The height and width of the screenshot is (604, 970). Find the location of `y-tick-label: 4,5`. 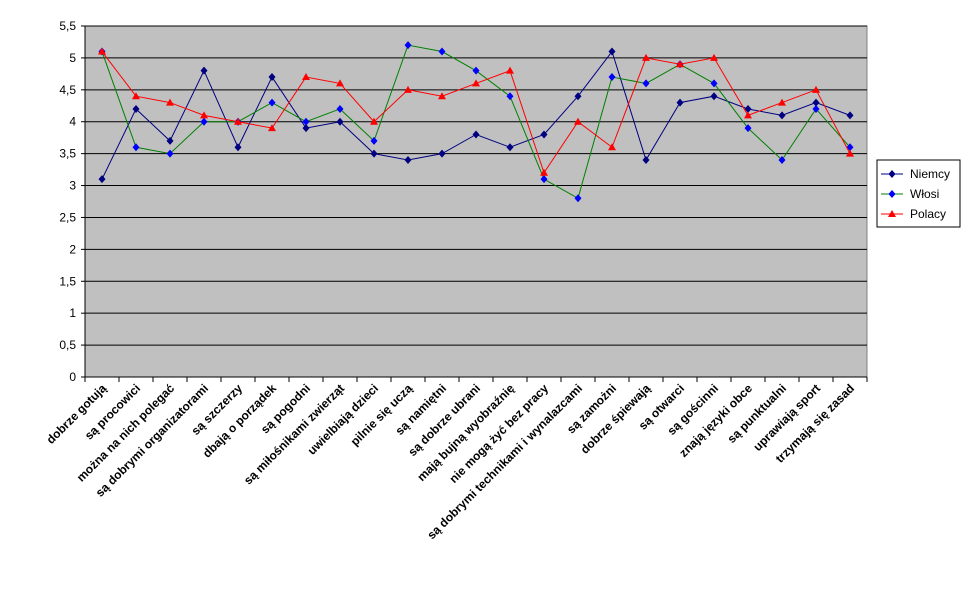

y-tick-label: 4,5 is located at coordinates (67, 90).